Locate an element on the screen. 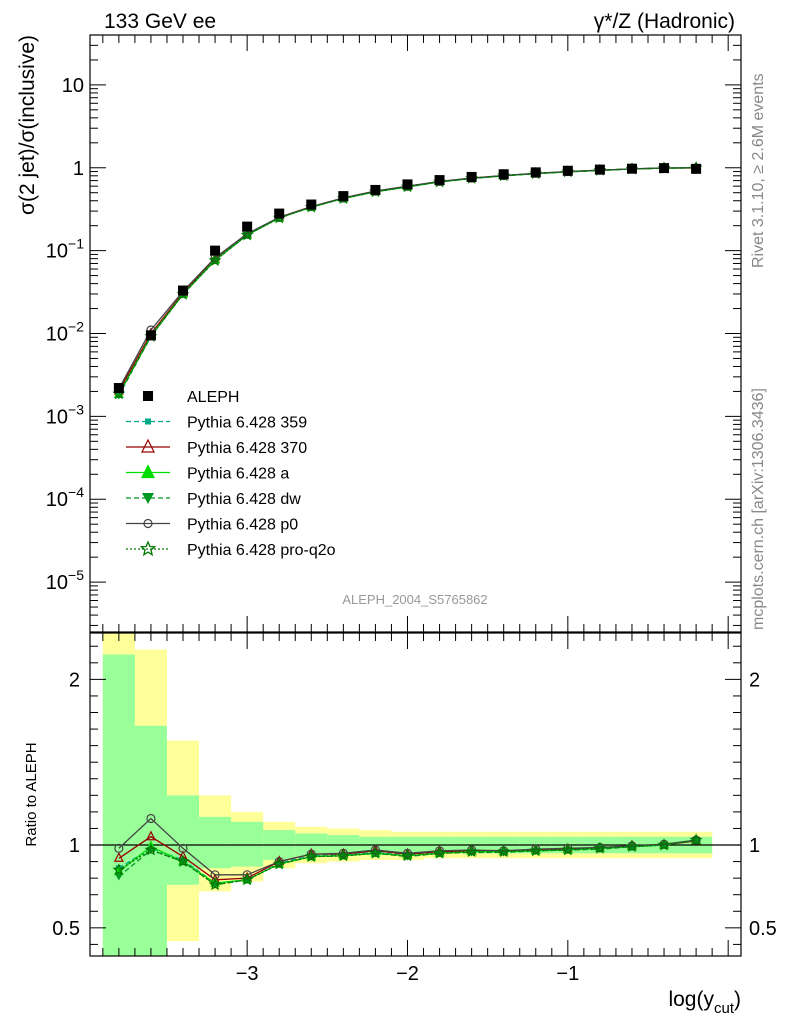 The image size is (786, 1024). left-title: 133 GeV ee is located at coordinates (160, 21).